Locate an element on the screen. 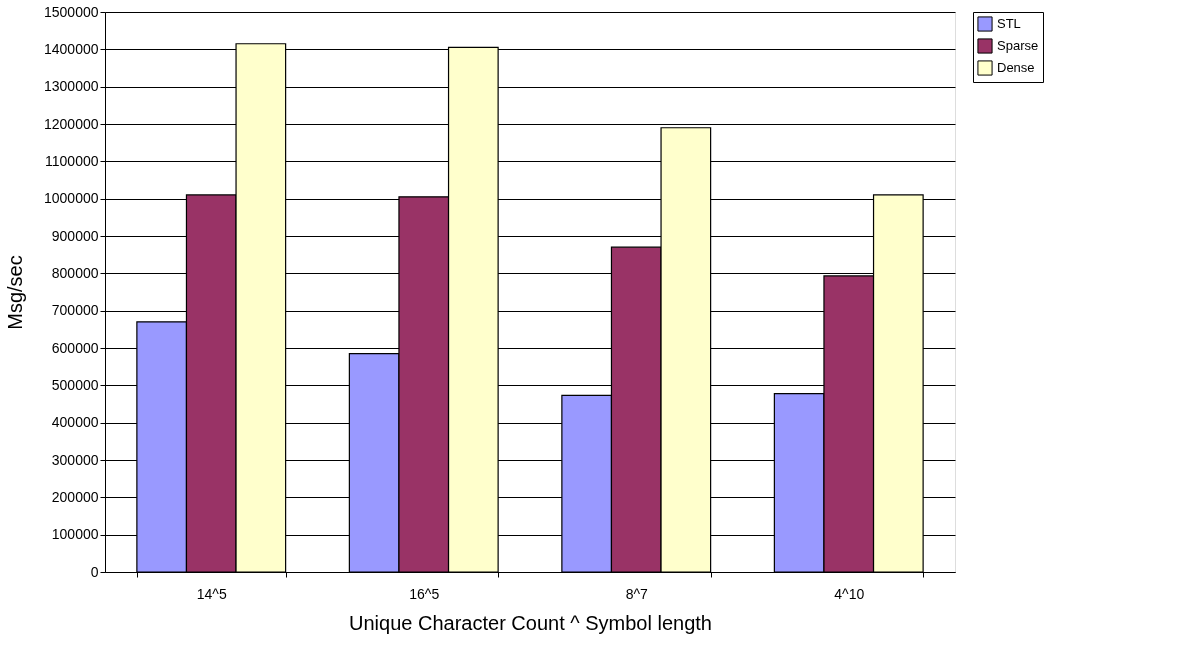 The image size is (1184, 670). y-tick-label: 1500000 is located at coordinates (71, 11).